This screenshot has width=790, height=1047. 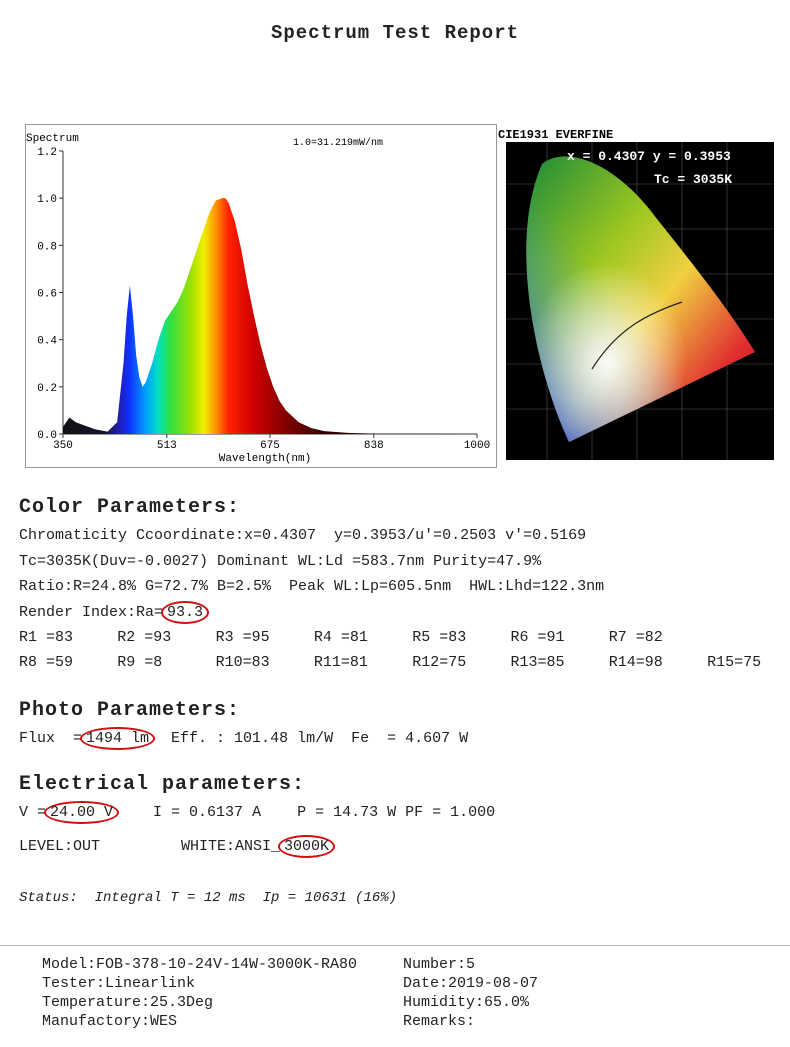 What do you see at coordinates (537, 637) in the screenshot?
I see `r-value: R6 =91` at bounding box center [537, 637].